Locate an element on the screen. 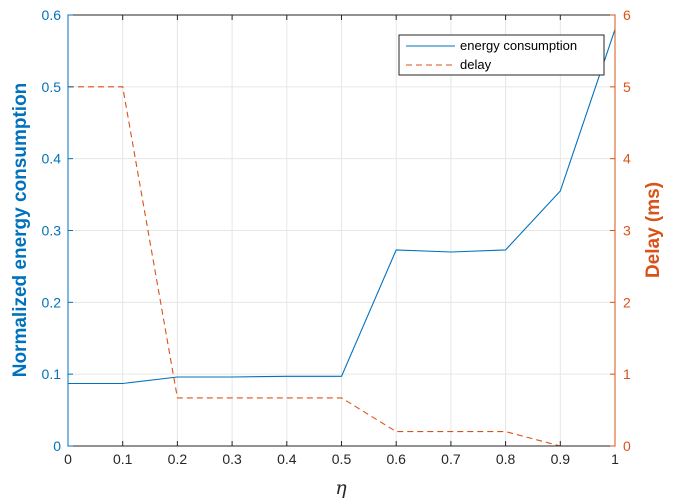  y-left-tick-label: 0.4 is located at coordinates (52, 159).